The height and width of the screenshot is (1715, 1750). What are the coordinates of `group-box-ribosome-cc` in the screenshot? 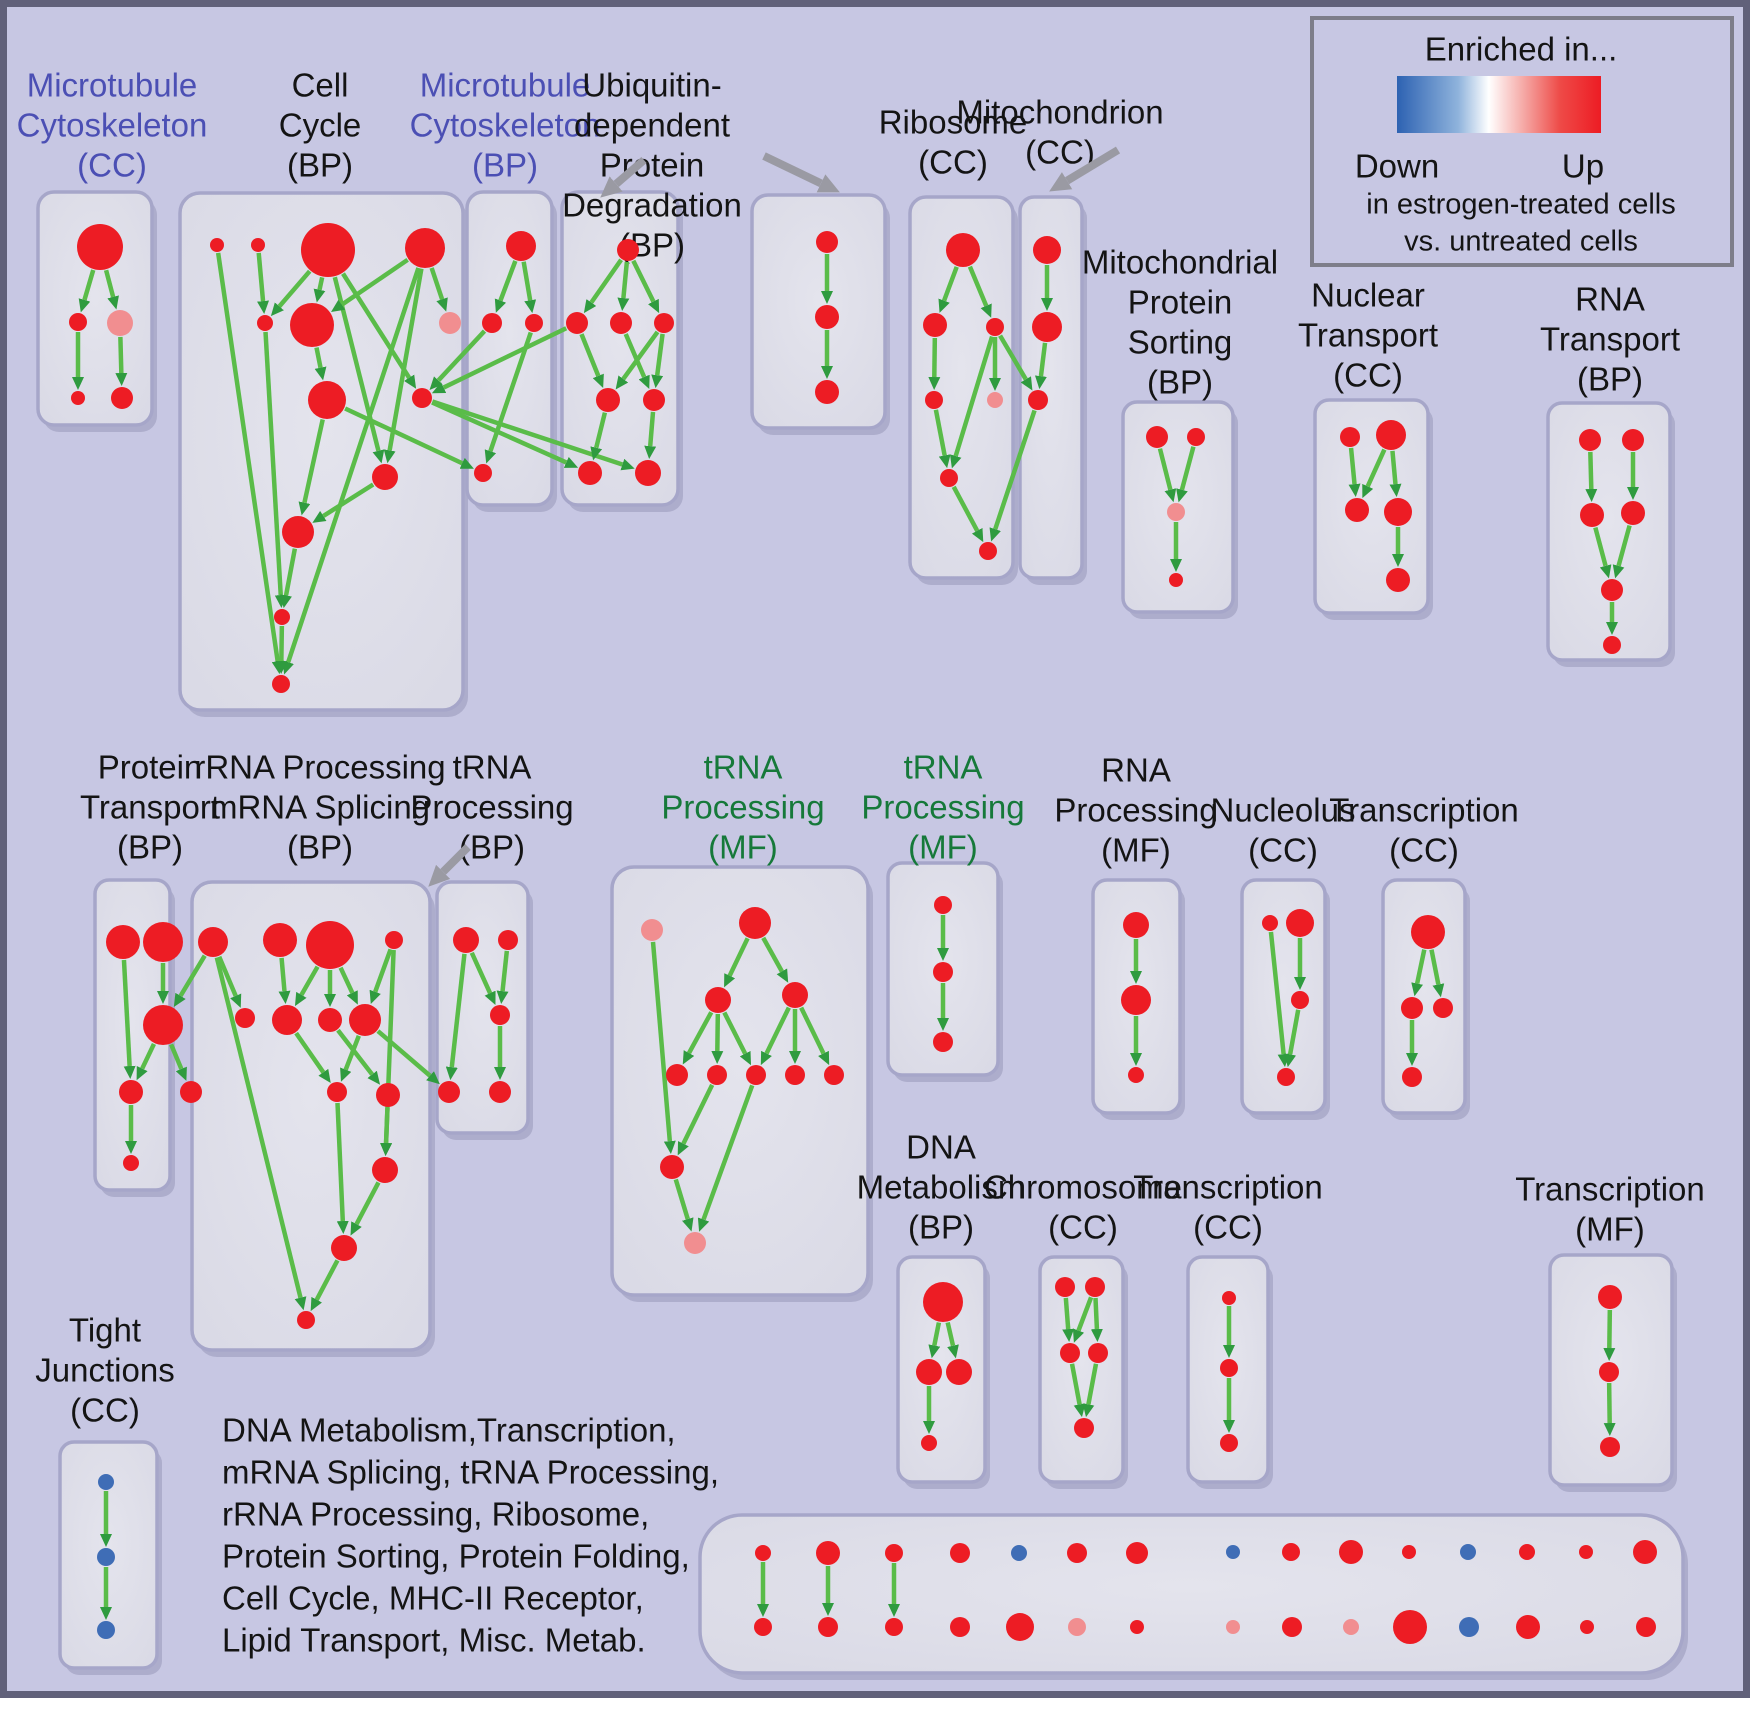 It's located at (961, 387).